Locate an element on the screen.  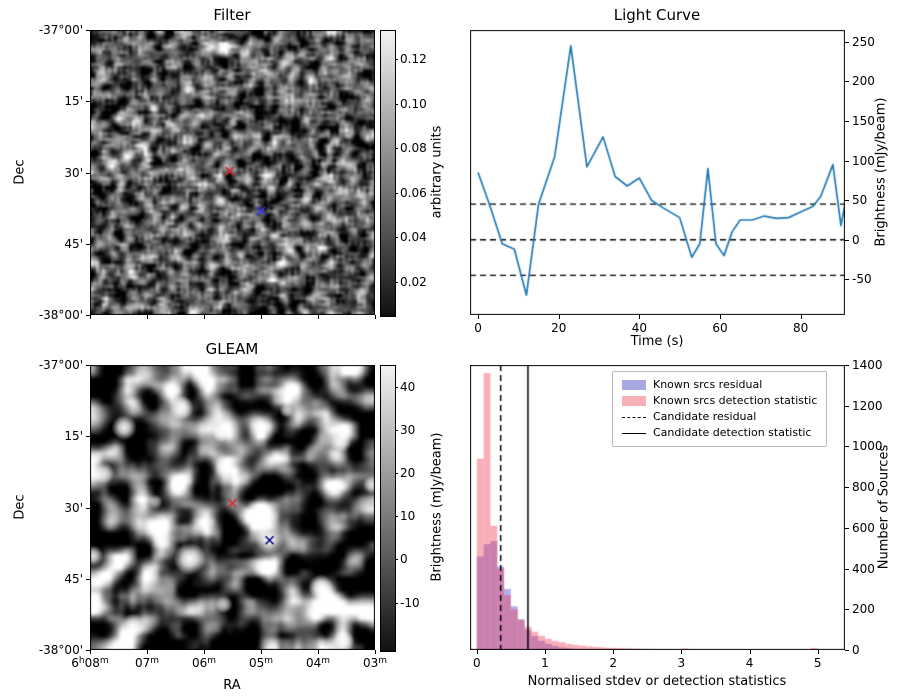
legend-line-sample is located at coordinates (634, 433).